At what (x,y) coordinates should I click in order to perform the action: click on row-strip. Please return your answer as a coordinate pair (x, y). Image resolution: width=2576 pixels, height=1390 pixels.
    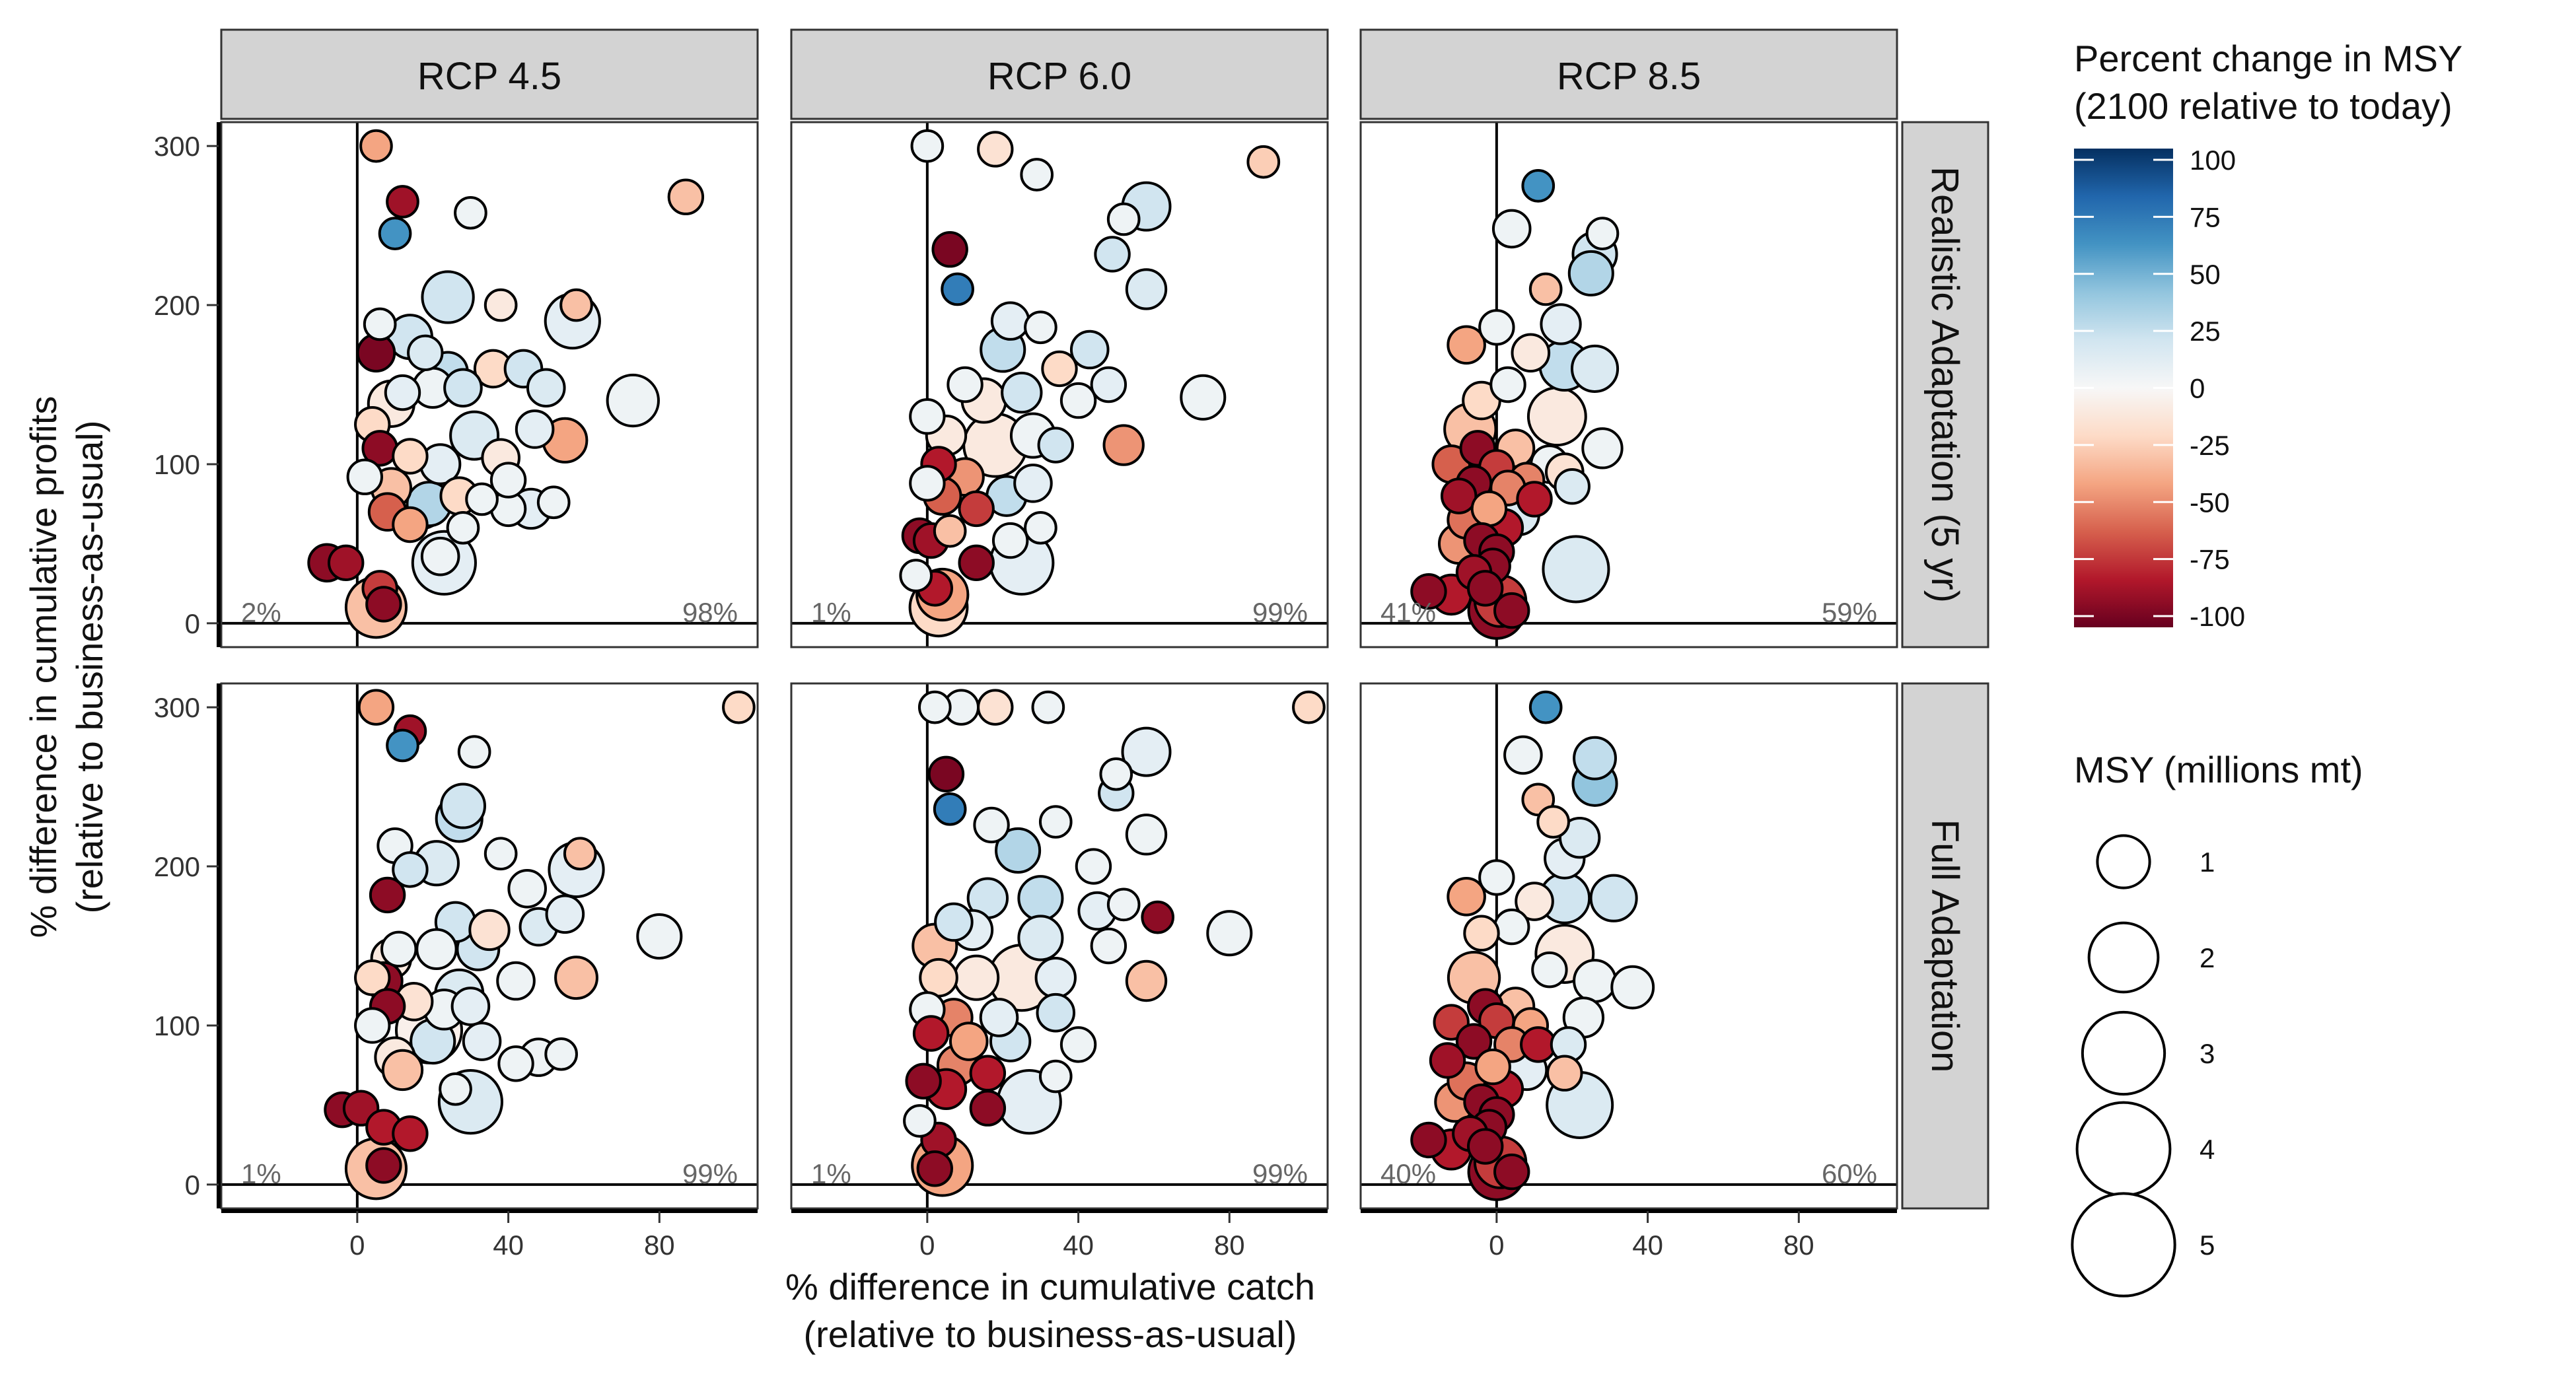
    Looking at the image, I should click on (1945, 384).